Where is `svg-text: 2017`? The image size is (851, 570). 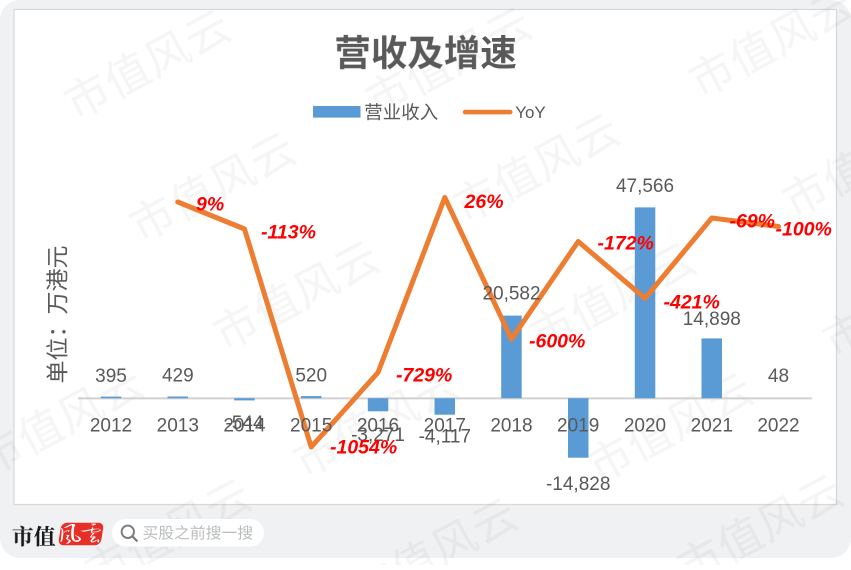
svg-text: 2017 is located at coordinates (445, 425).